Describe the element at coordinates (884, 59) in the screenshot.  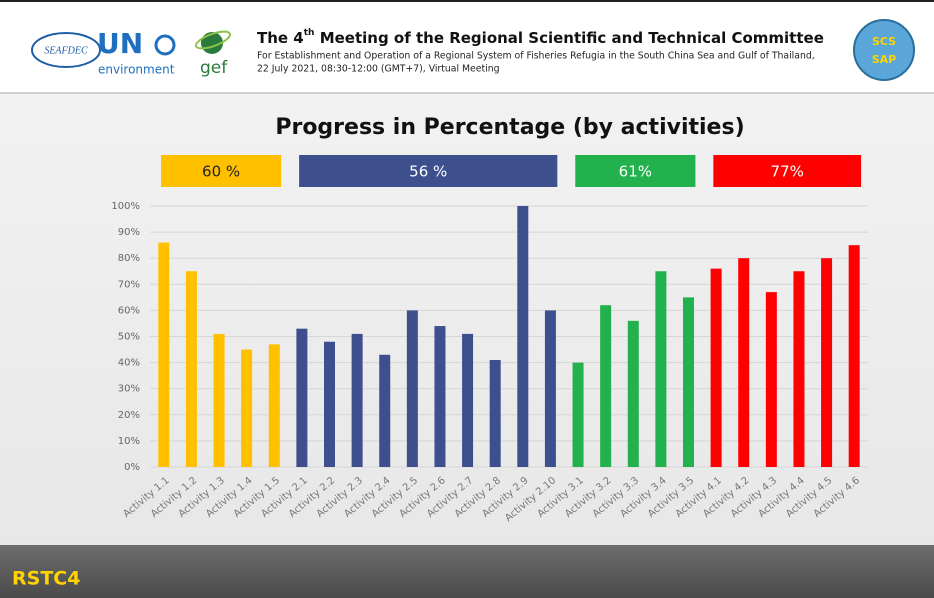
I see `sap-text: SAP` at that location.